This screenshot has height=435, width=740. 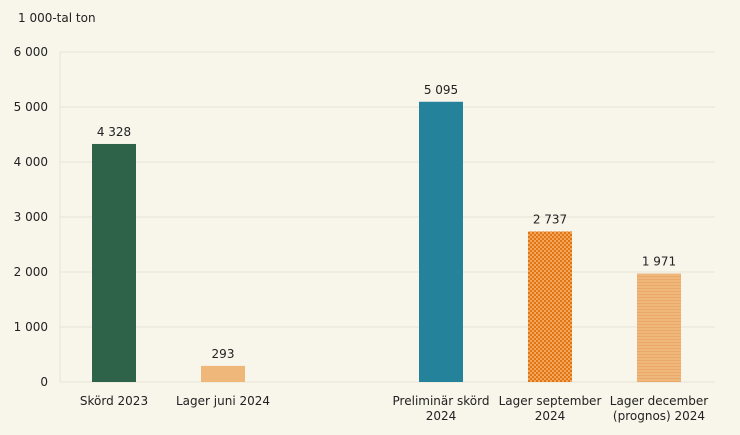 What do you see at coordinates (441, 401) in the screenshot?
I see `x-tick-label: Preliminär skörd` at bounding box center [441, 401].